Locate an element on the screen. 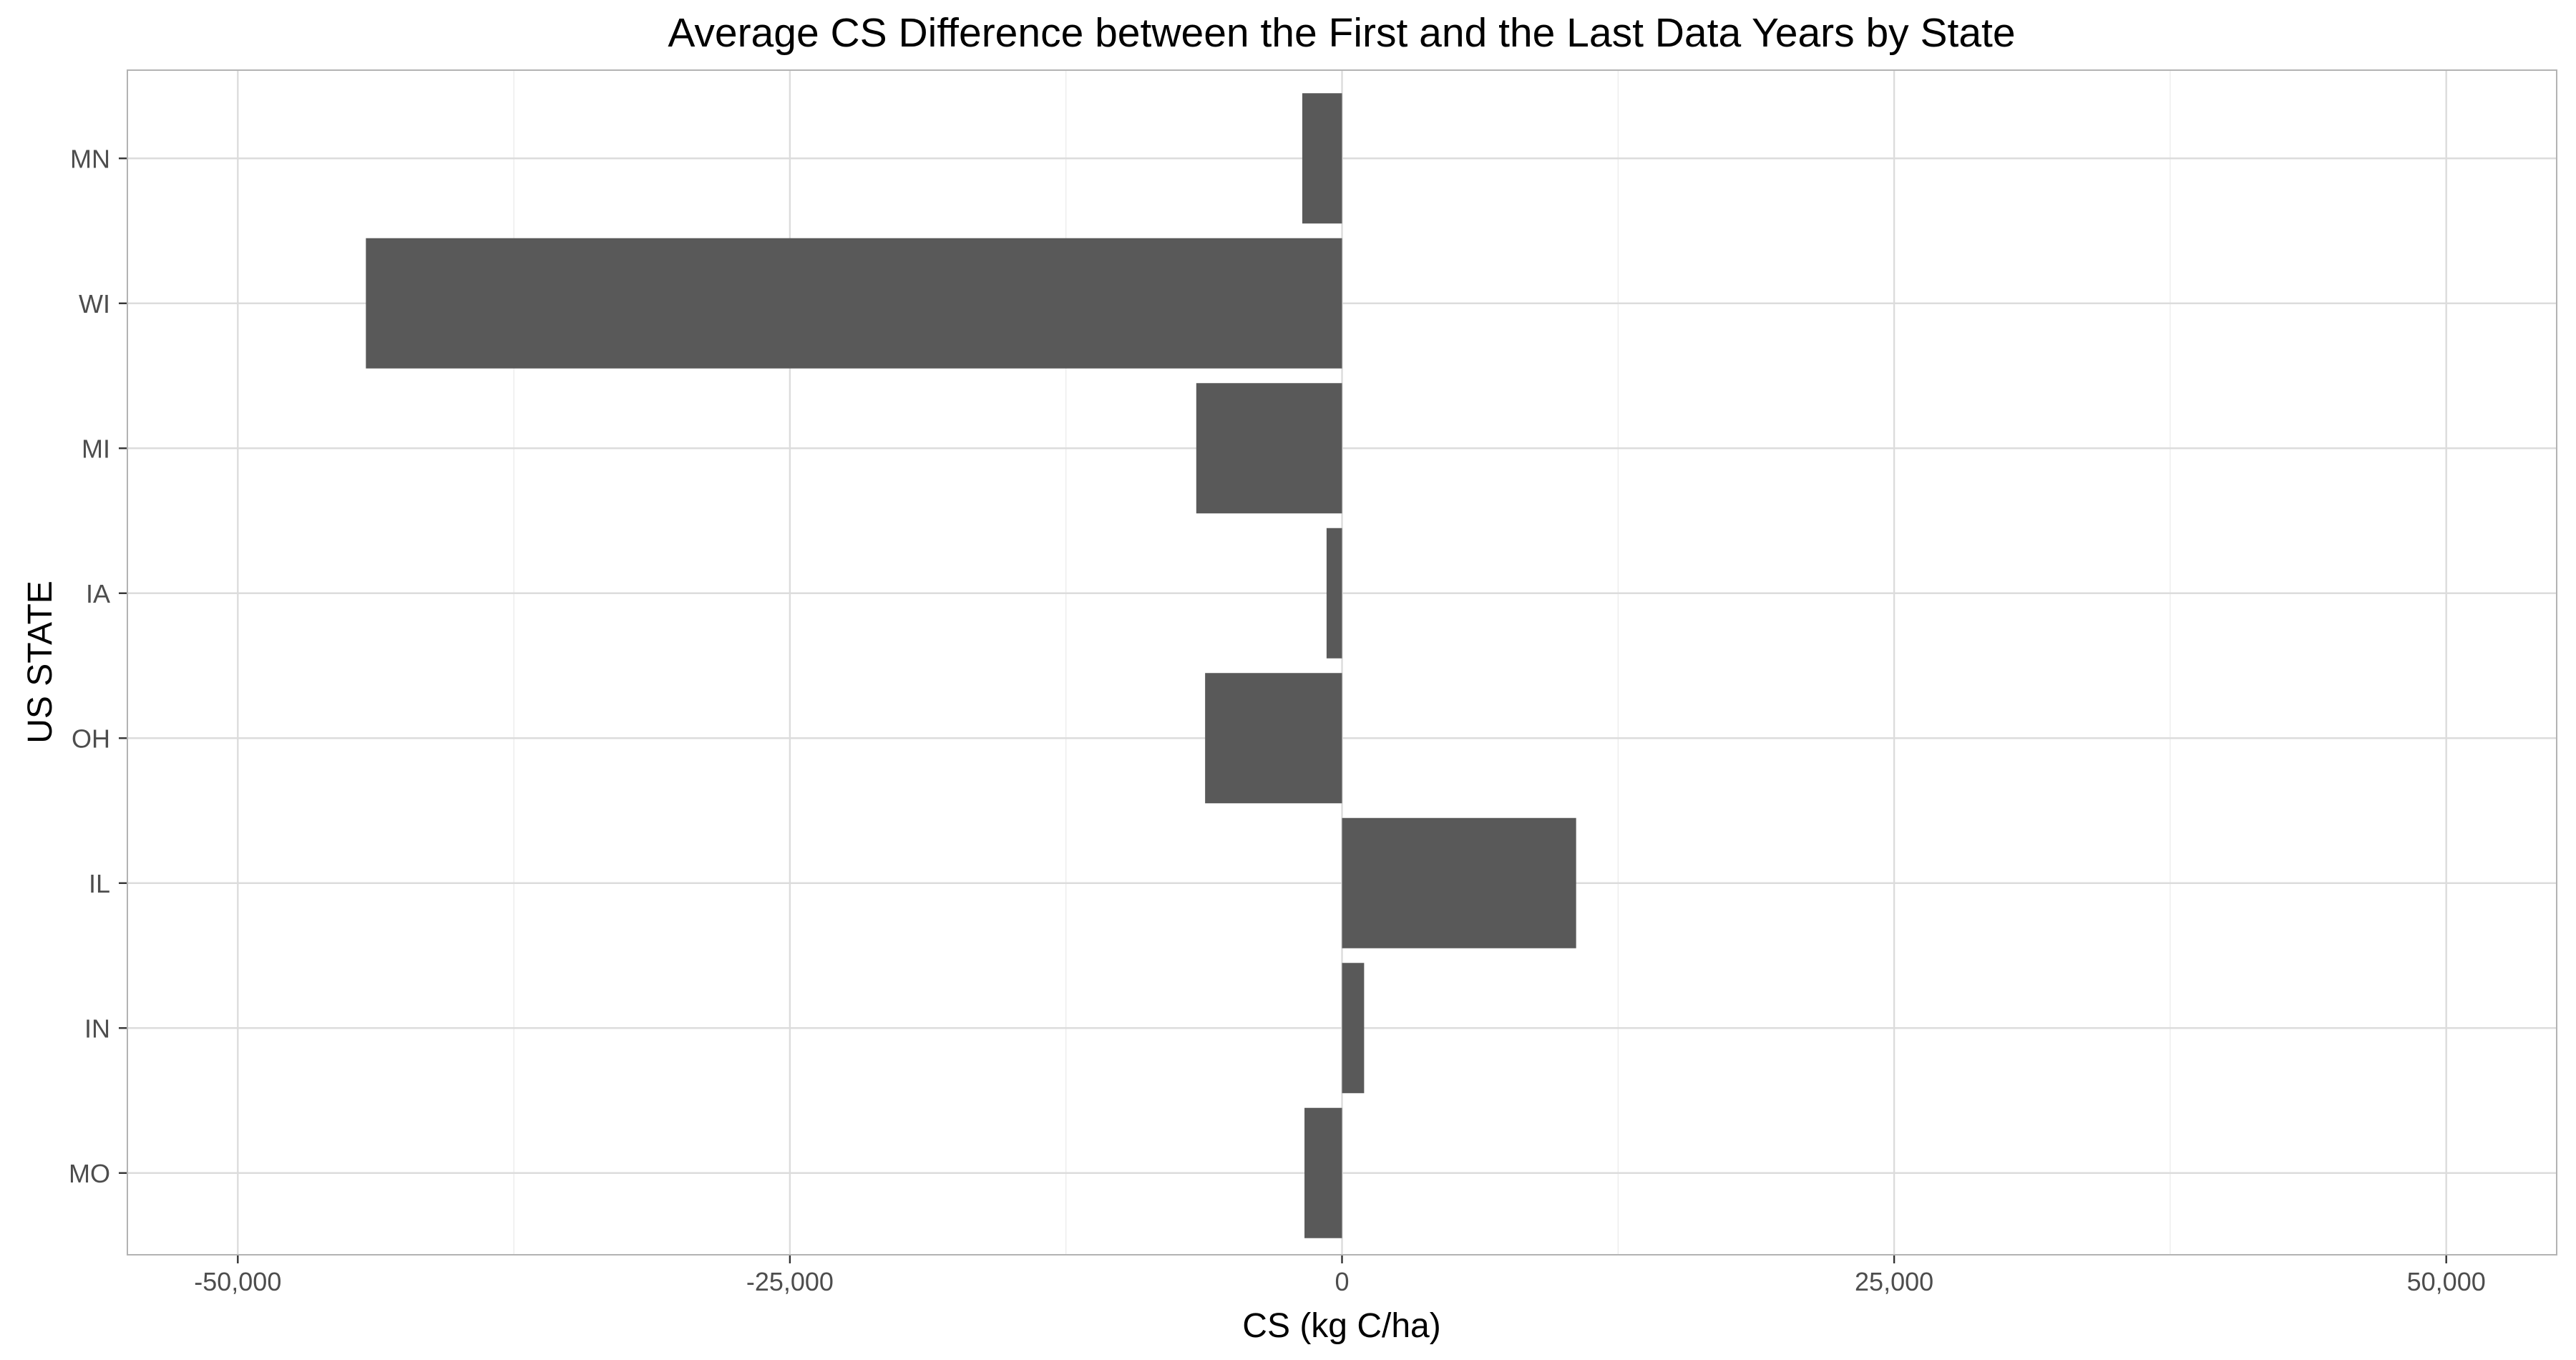  y-tick-label-oh: OH is located at coordinates (91, 738).